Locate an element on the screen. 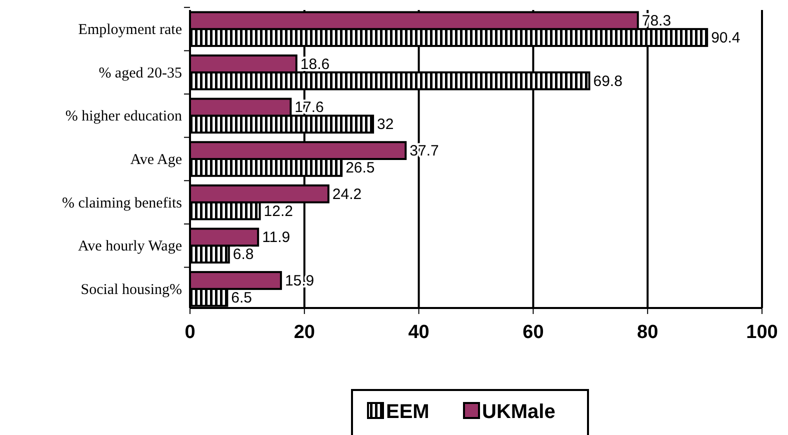 This screenshot has height=435, width=788. data-label: 11.9 is located at coordinates (276, 237).